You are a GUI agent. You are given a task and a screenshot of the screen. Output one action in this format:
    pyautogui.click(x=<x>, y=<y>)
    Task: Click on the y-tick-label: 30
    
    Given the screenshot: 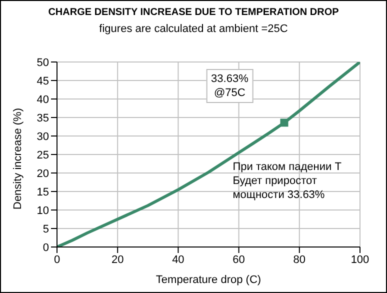 What is the action you would take?
    pyautogui.click(x=42, y=136)
    